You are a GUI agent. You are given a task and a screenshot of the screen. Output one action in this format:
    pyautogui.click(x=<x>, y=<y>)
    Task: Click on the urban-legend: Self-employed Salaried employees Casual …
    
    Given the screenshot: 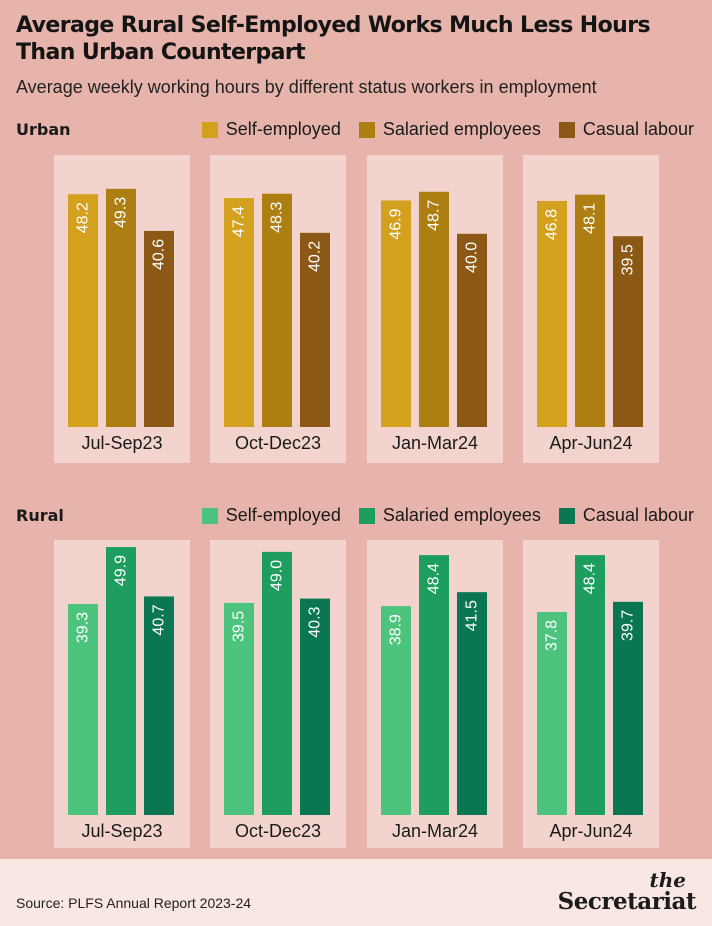 What is the action you would take?
    pyautogui.click(x=447, y=129)
    